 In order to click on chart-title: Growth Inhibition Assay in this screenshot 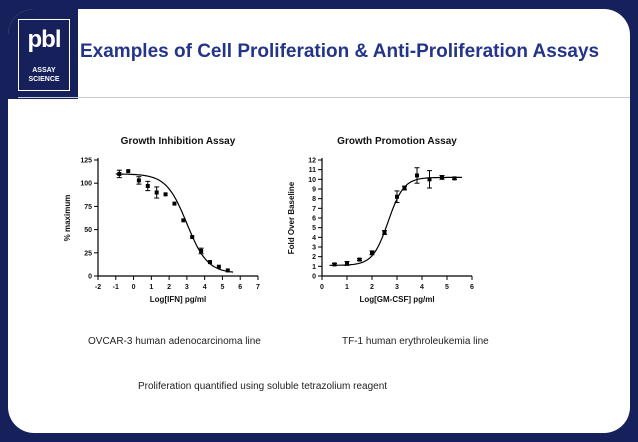, I will do `click(178, 141)`.